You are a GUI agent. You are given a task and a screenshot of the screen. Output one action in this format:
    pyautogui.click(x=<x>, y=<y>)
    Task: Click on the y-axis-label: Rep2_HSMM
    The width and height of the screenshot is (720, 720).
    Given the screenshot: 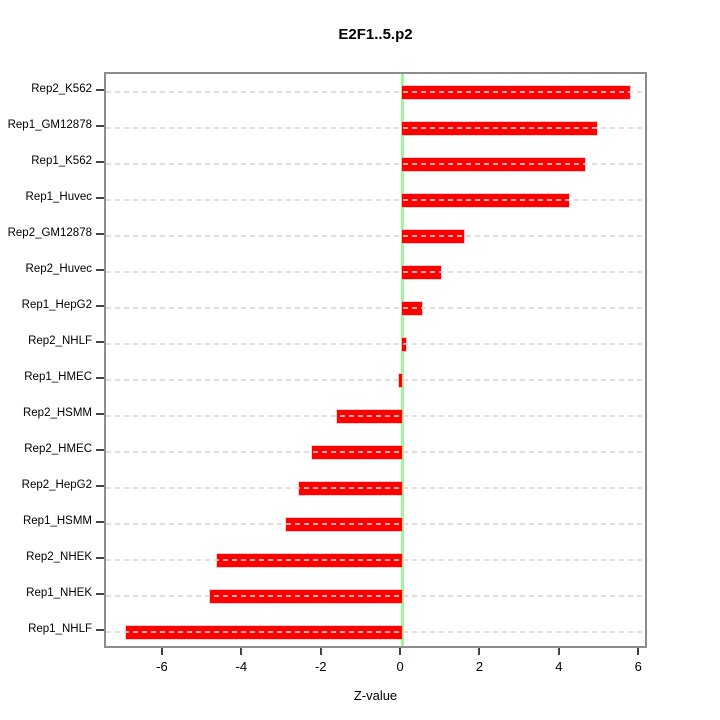 What is the action you would take?
    pyautogui.click(x=57, y=413)
    